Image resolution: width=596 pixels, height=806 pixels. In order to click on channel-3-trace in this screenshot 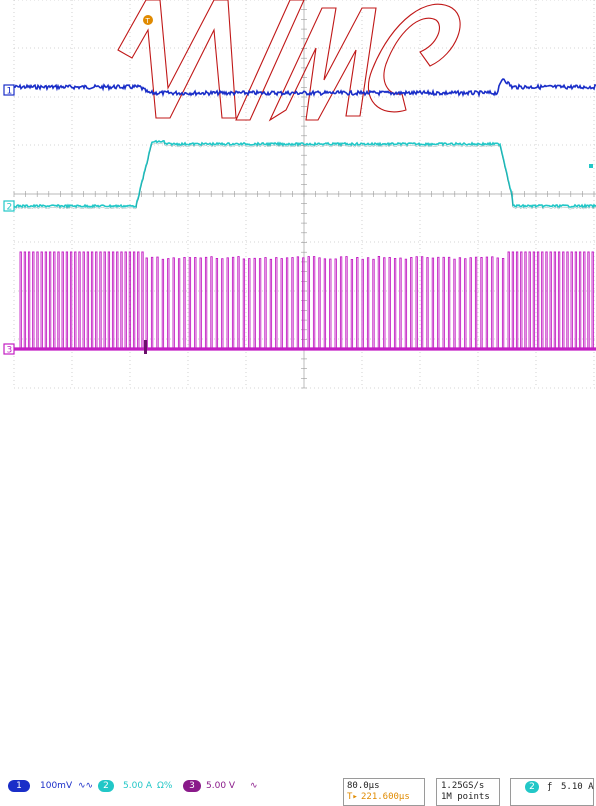, I will do `click(306, 300)`.